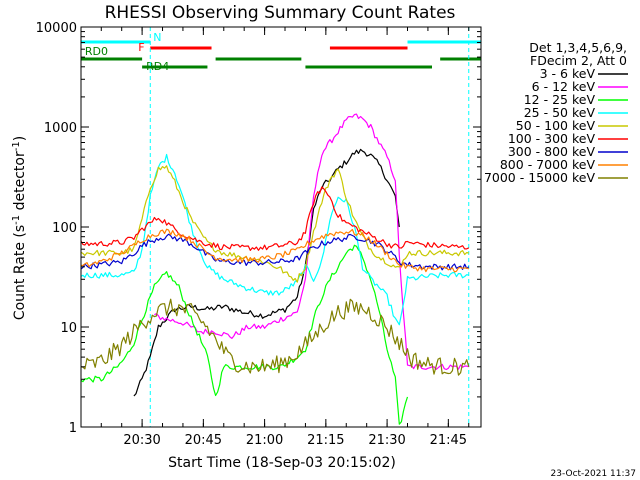 The height and width of the screenshot is (480, 640). Describe the element at coordinates (96, 51) in the screenshot. I see `flag-band-label-2: RD0` at that location.